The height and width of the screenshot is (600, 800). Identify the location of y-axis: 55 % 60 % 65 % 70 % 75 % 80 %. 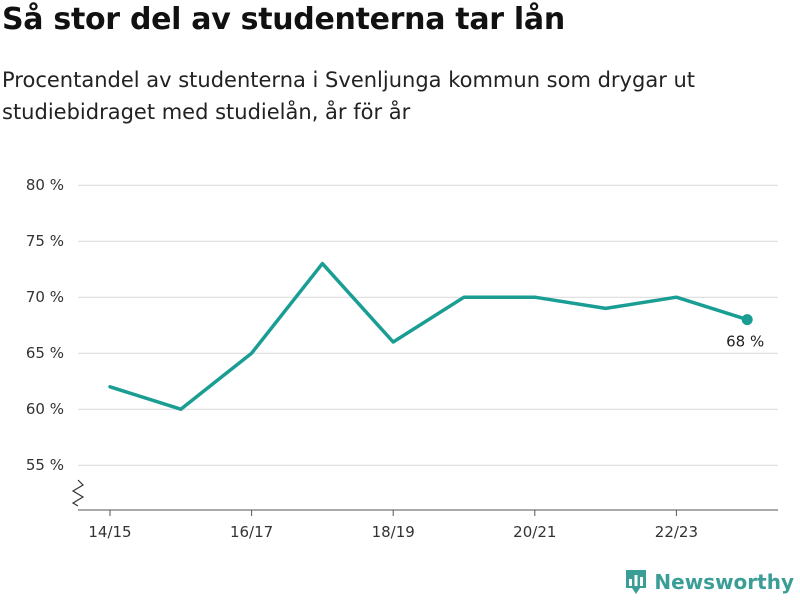
(45, 325).